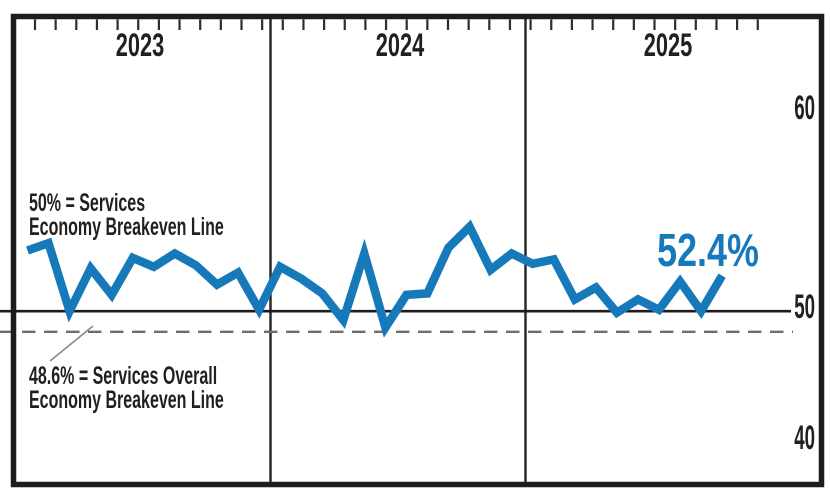 The width and height of the screenshot is (830, 500). Describe the element at coordinates (126, 400) in the screenshot. I see `annotation-breakeven-48-6-line2: Economy Breakeven Line` at that location.